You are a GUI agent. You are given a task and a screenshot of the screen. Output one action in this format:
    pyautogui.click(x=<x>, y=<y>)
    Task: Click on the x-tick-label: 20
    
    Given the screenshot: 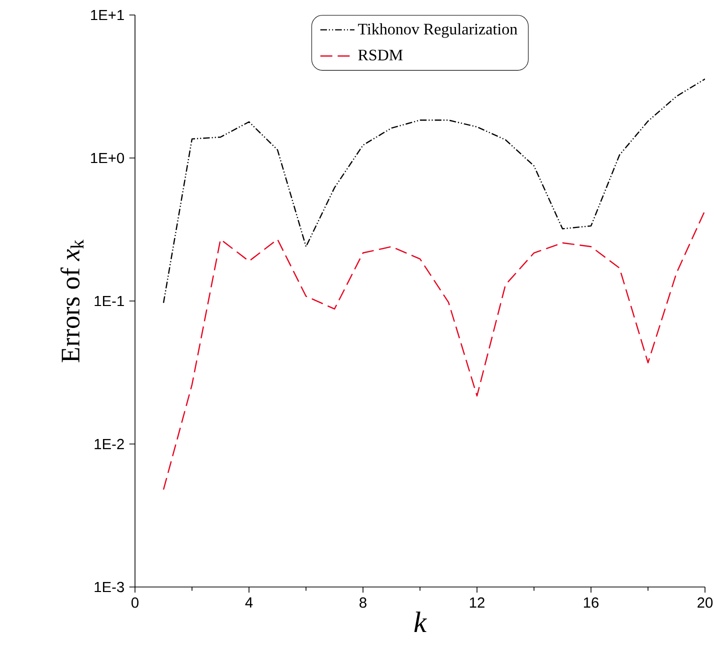 What is the action you would take?
    pyautogui.click(x=705, y=602)
    